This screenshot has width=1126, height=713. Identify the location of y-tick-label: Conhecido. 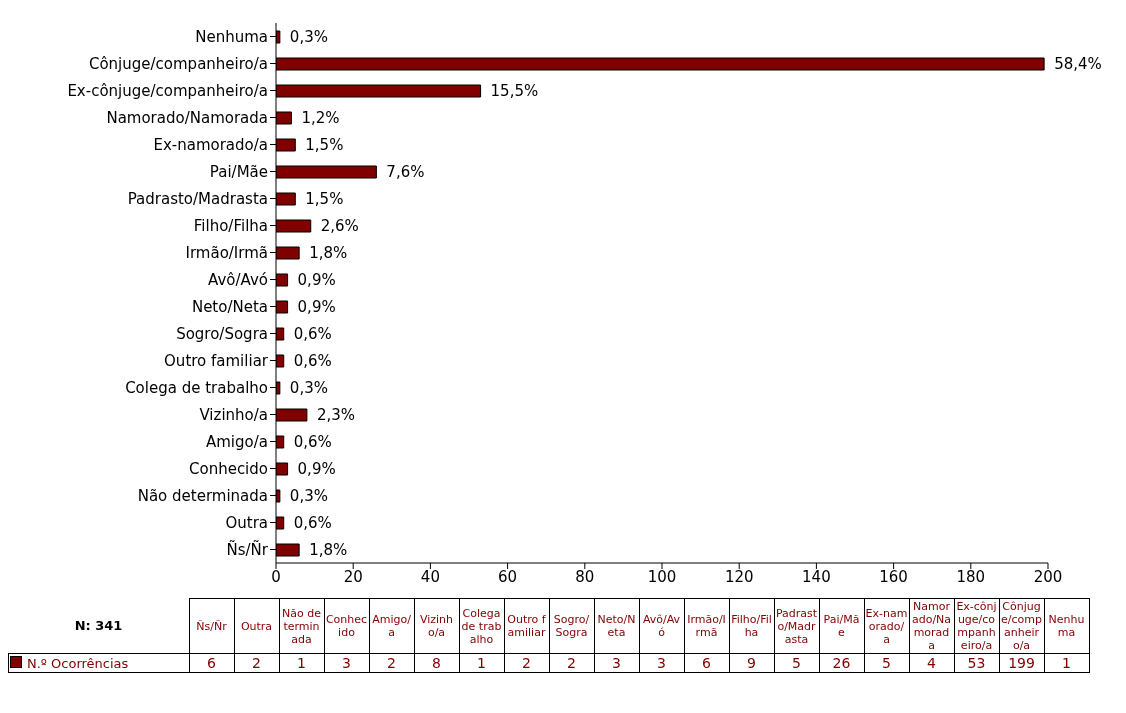
(228, 468).